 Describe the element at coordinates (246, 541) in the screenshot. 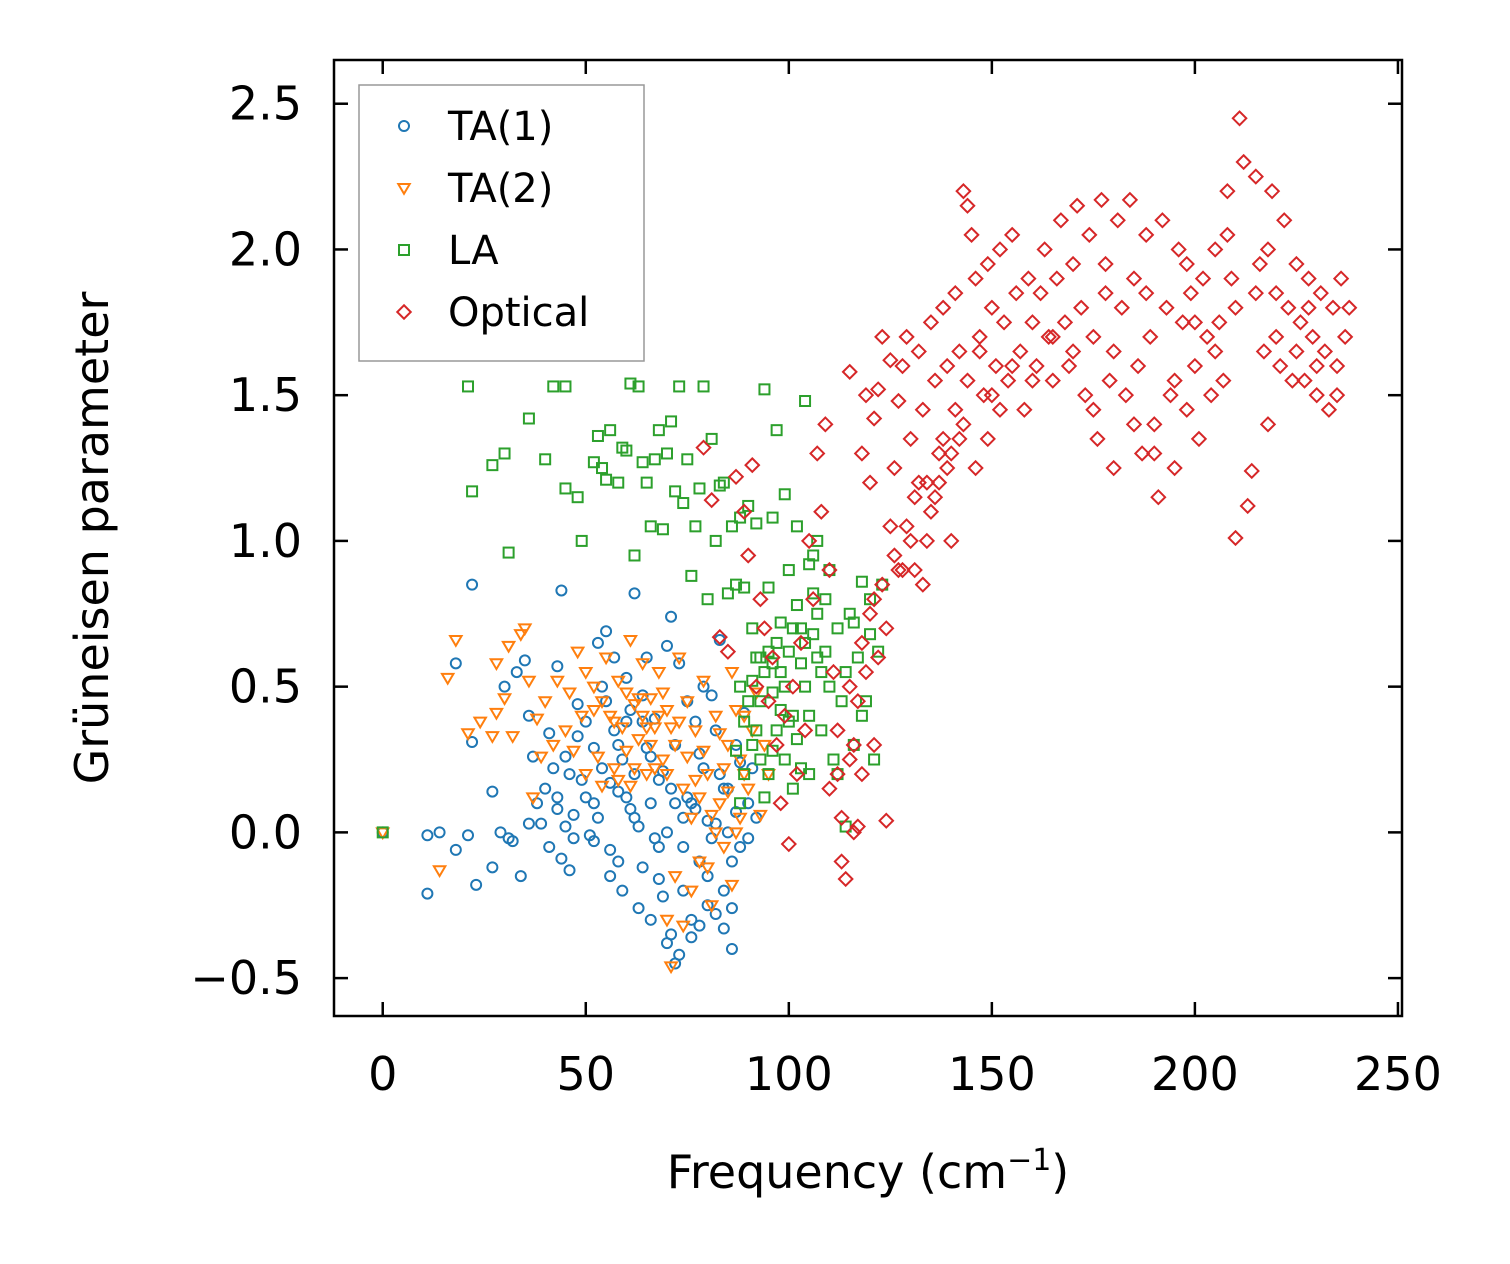

I see `y-tick-labels: −0.5 0.0 0.5 1.0 1.5 2.0 2.5` at that location.